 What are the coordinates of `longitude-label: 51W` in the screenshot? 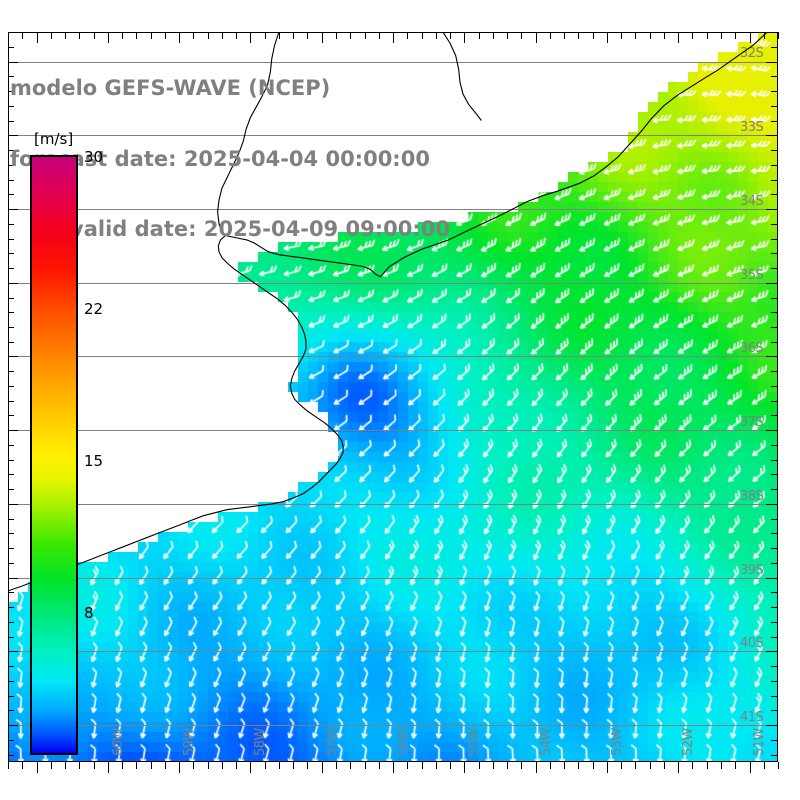 It's located at (760, 742).